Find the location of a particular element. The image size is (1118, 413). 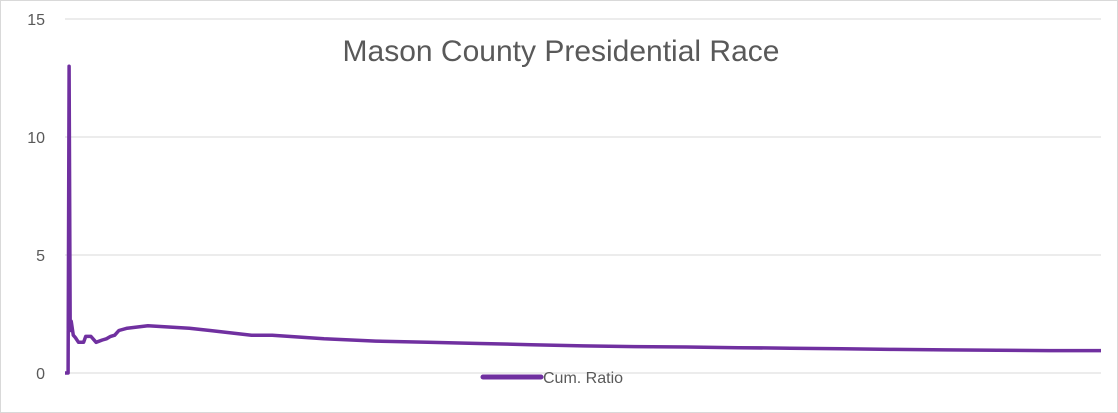

y-tick-label: 15 is located at coordinates (36, 20).